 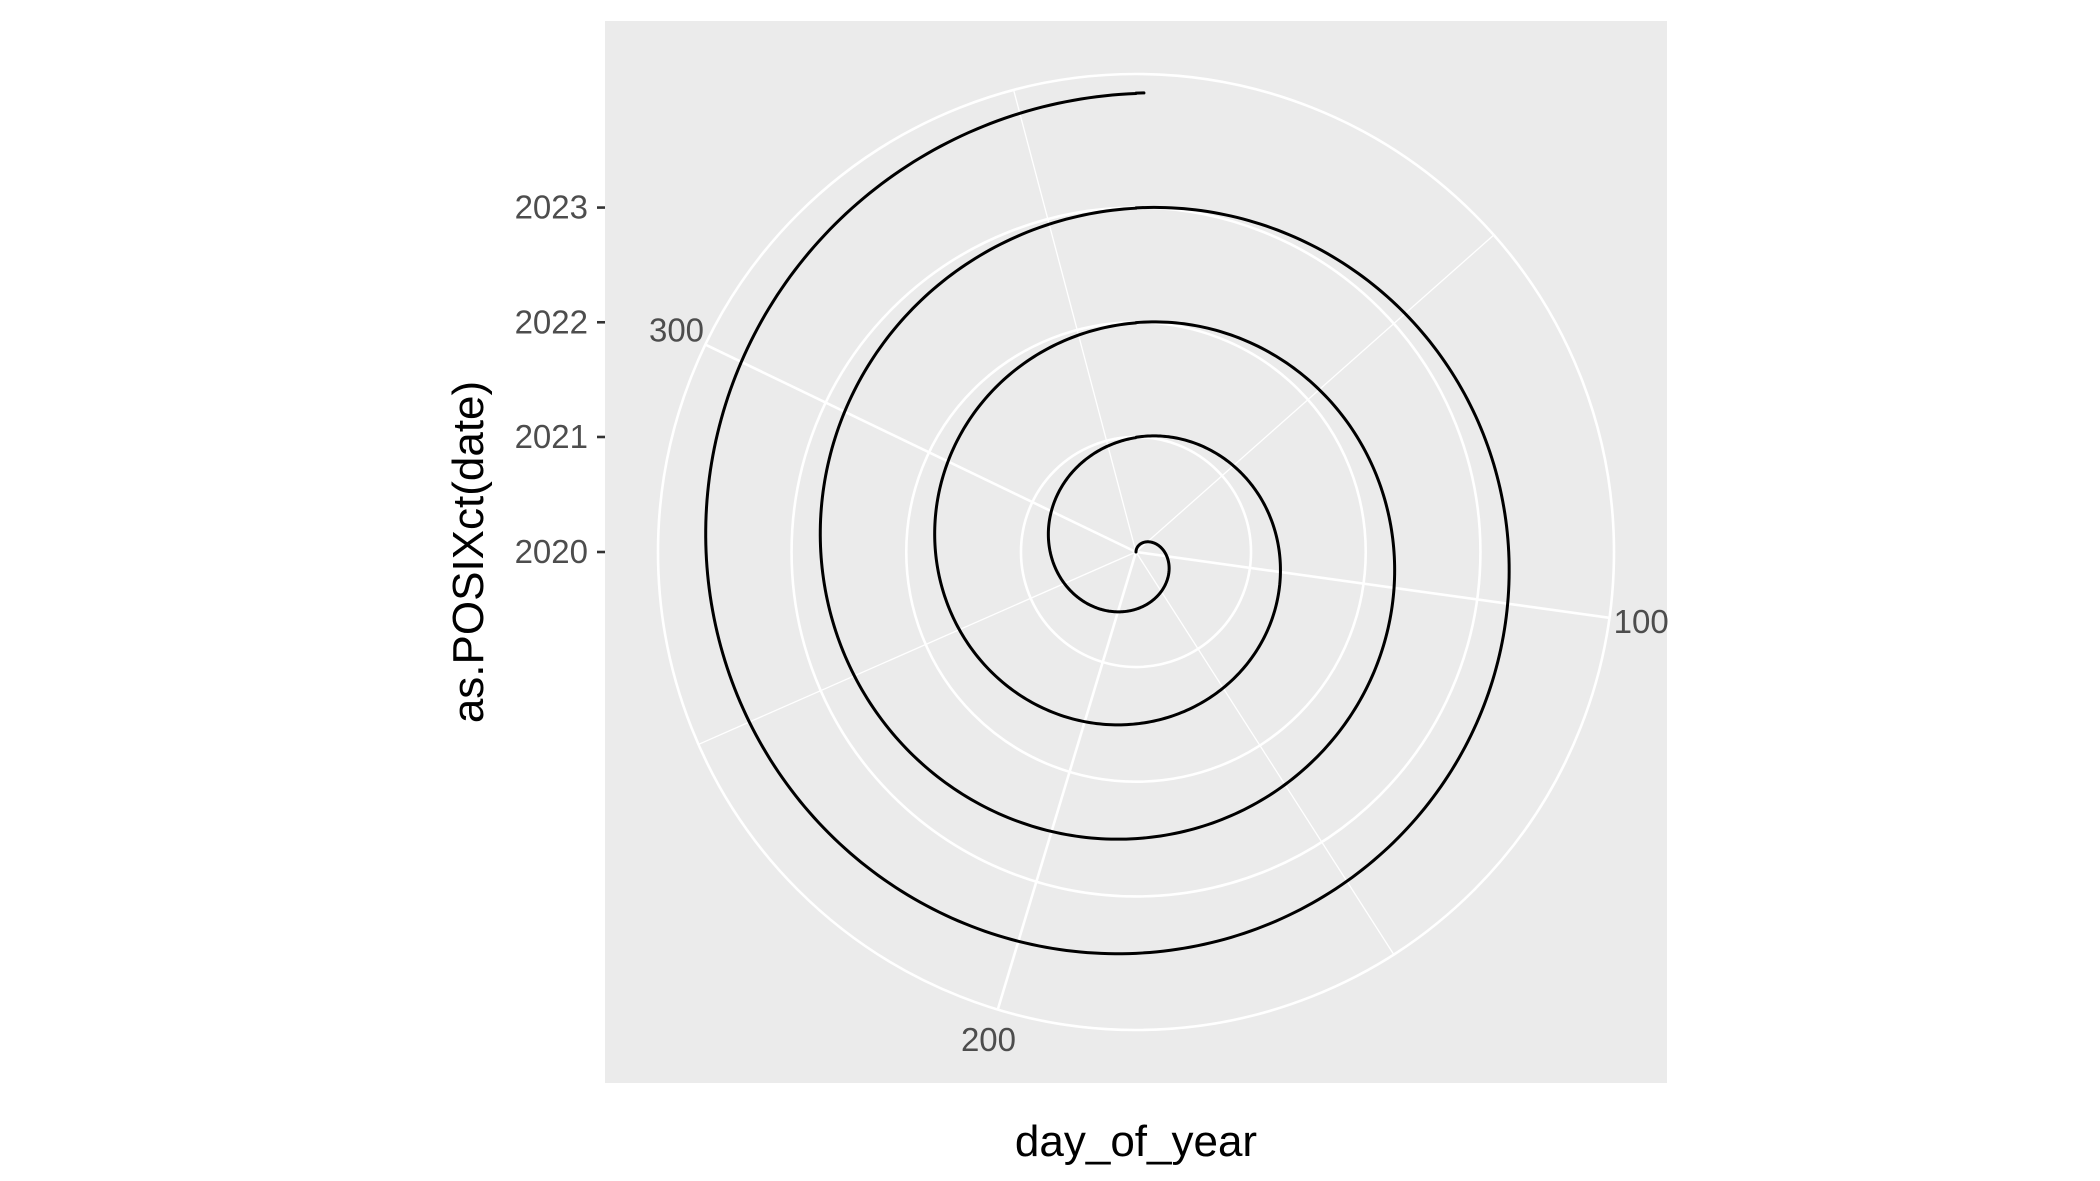 I want to click on y-tick-label: 2023, so click(x=551, y=207).